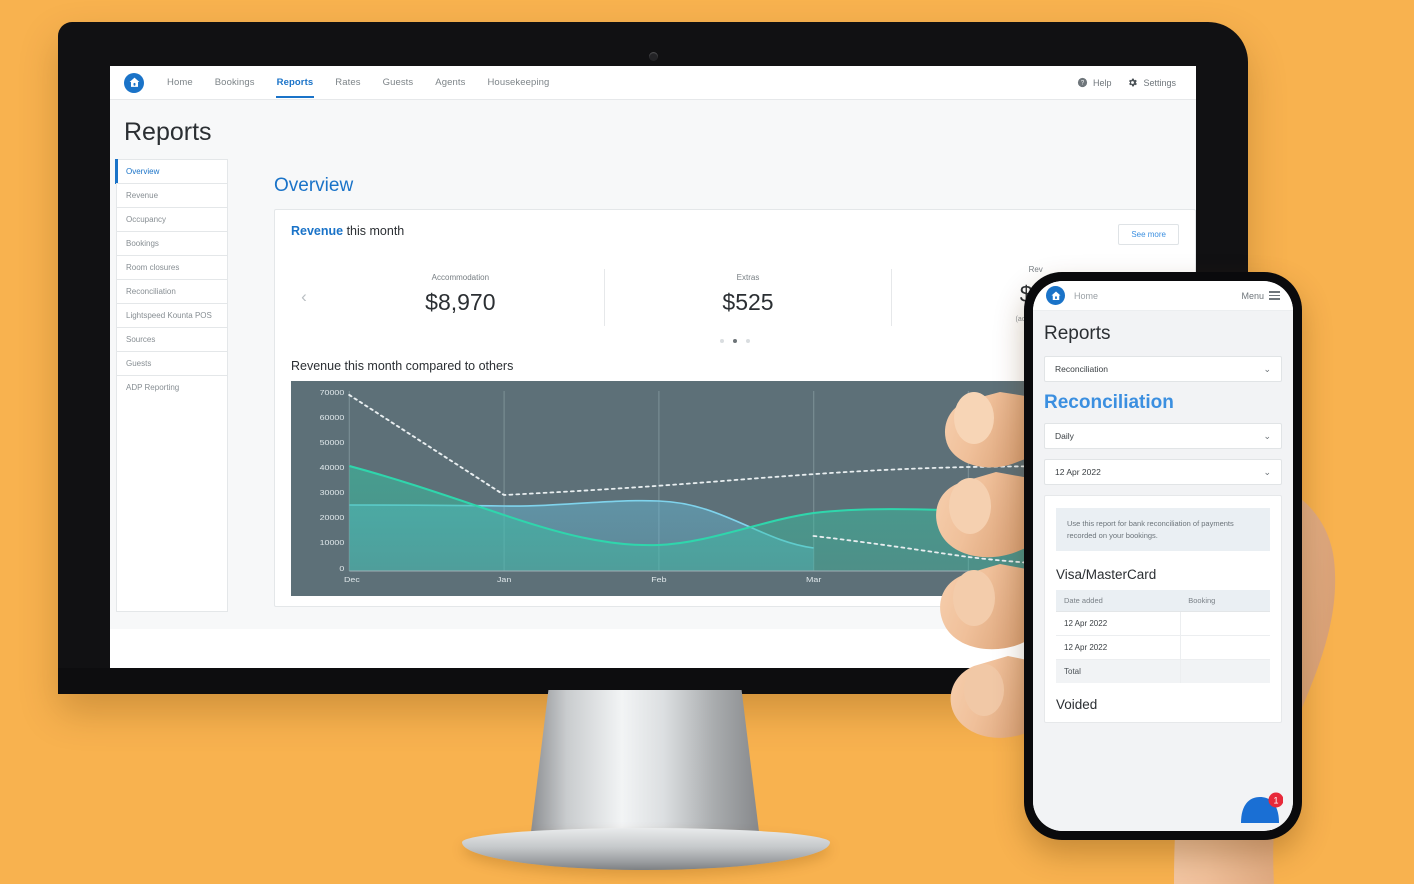 The width and height of the screenshot is (1414, 884). I want to click on carousel-dot-active, so click(735, 341).